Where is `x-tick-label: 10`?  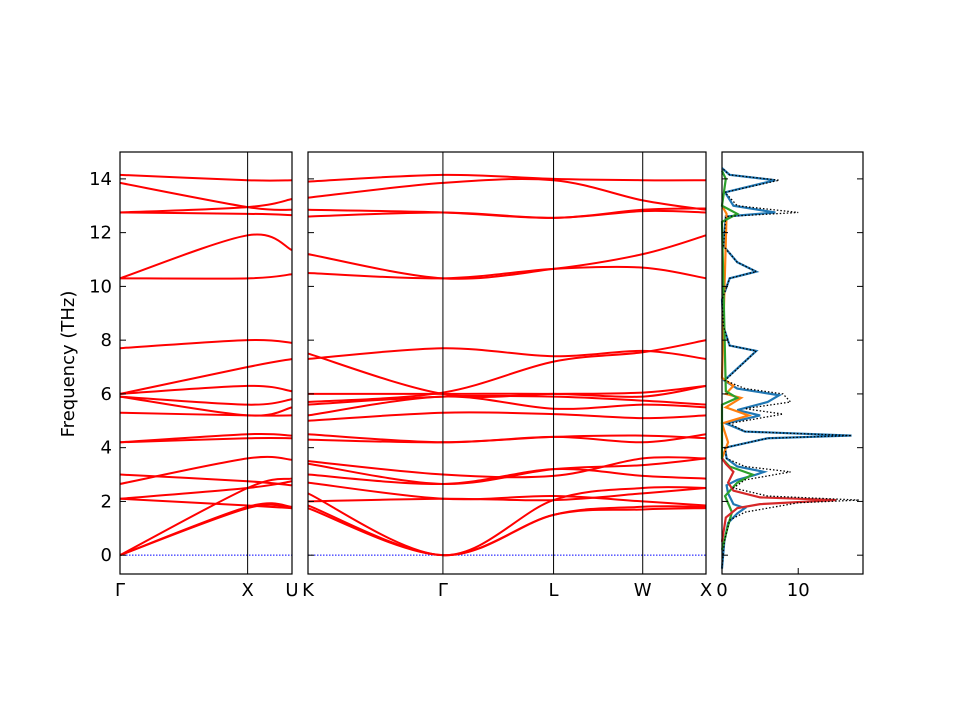
x-tick-label: 10 is located at coordinates (798, 590).